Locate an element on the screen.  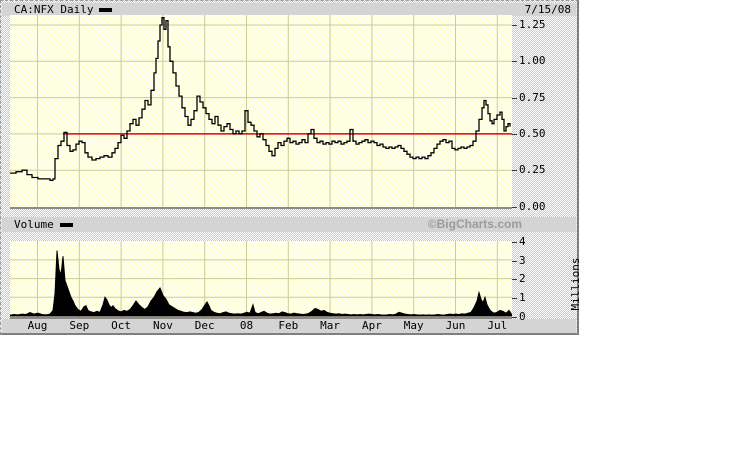
volume-label: Volume is located at coordinates (34, 224).